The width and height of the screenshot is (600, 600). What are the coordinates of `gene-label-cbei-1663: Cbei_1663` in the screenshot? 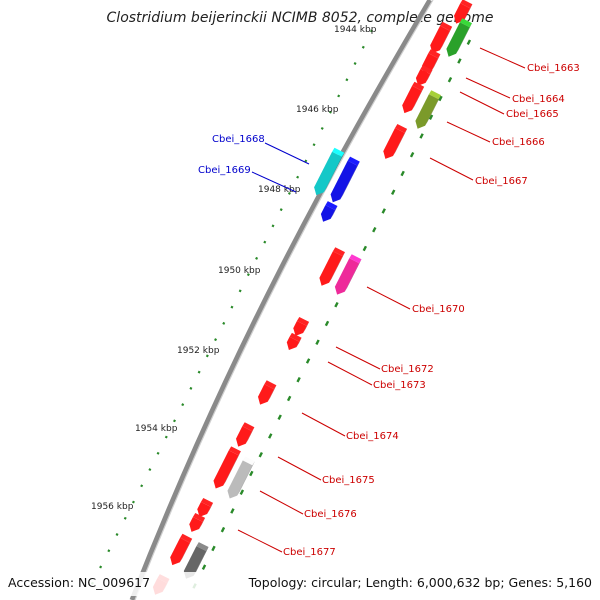 It's located at (553, 68).